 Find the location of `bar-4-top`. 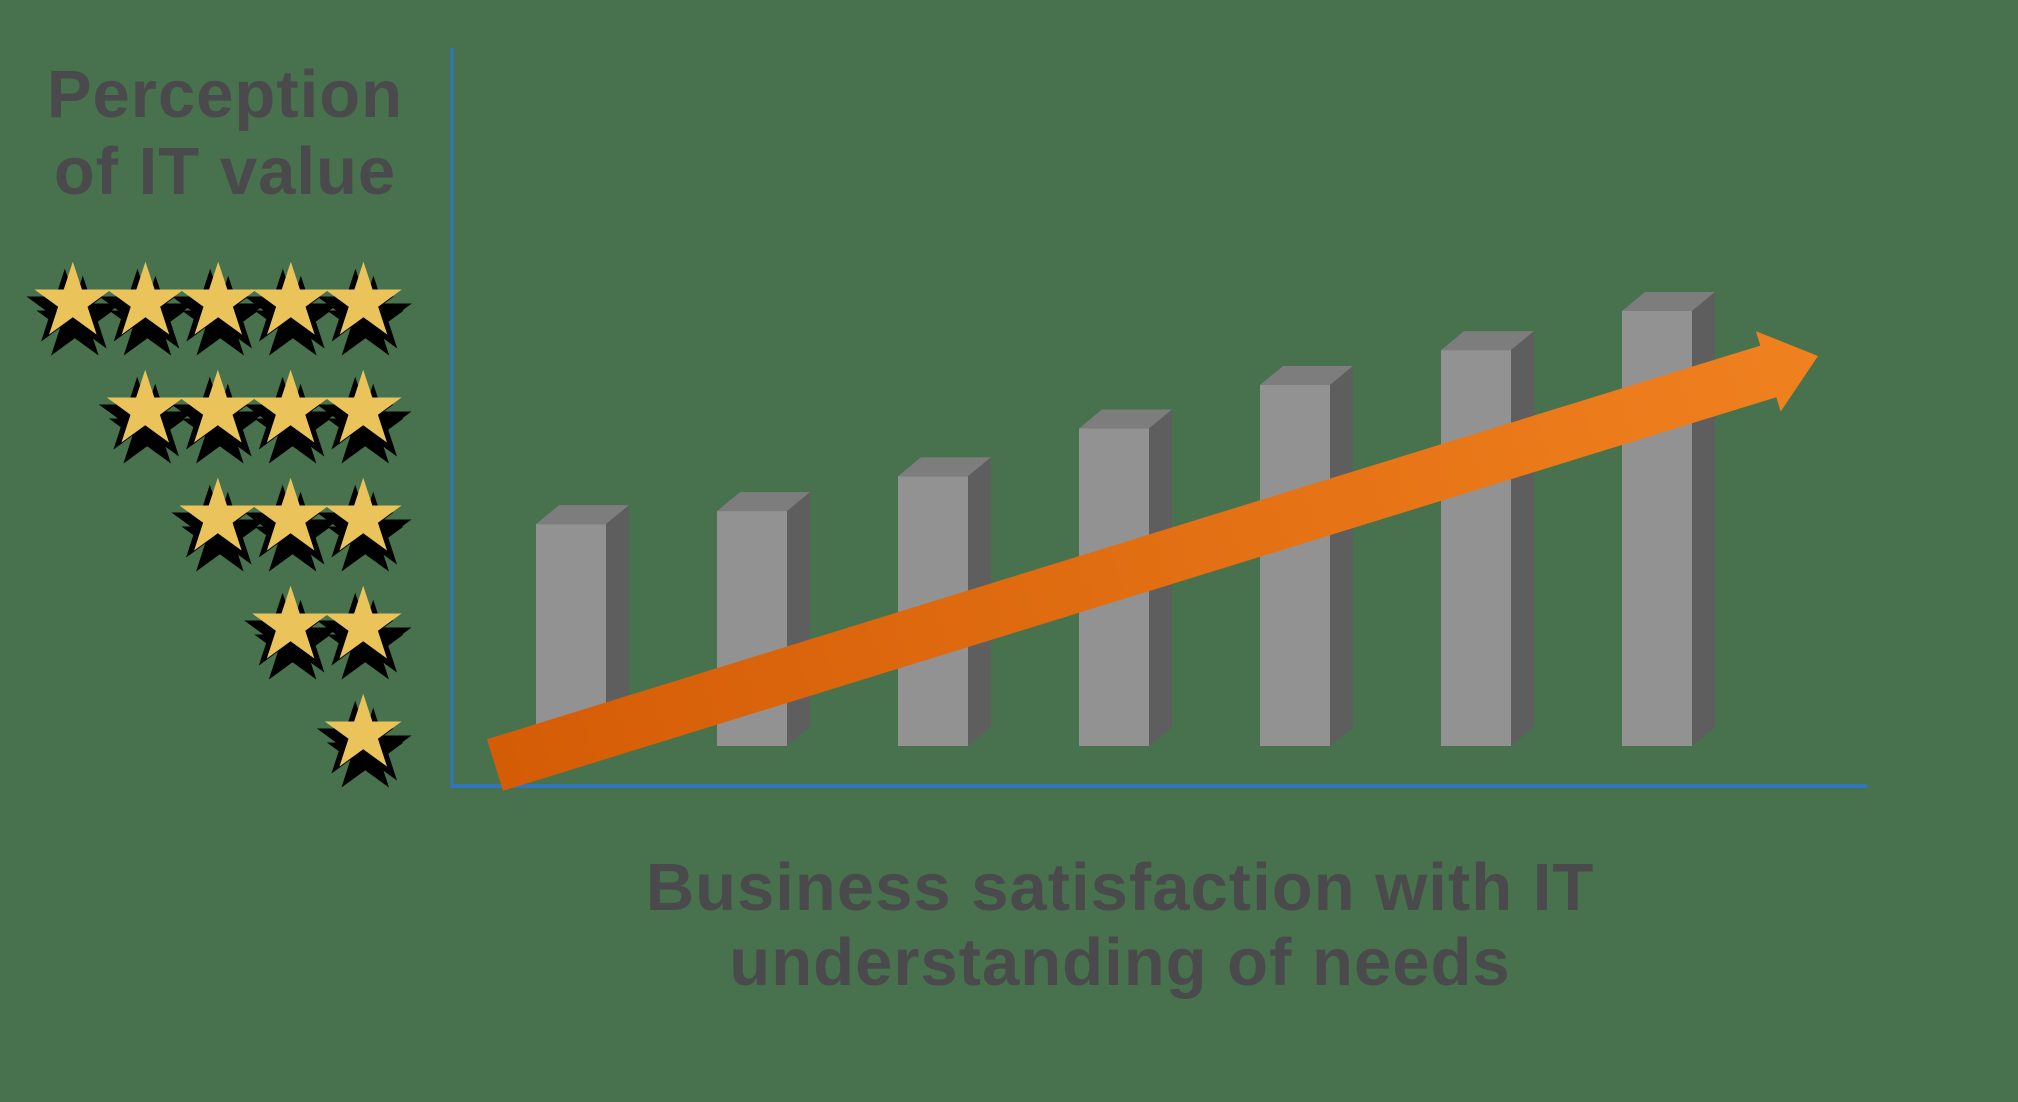

bar-4-top is located at coordinates (1125, 419).